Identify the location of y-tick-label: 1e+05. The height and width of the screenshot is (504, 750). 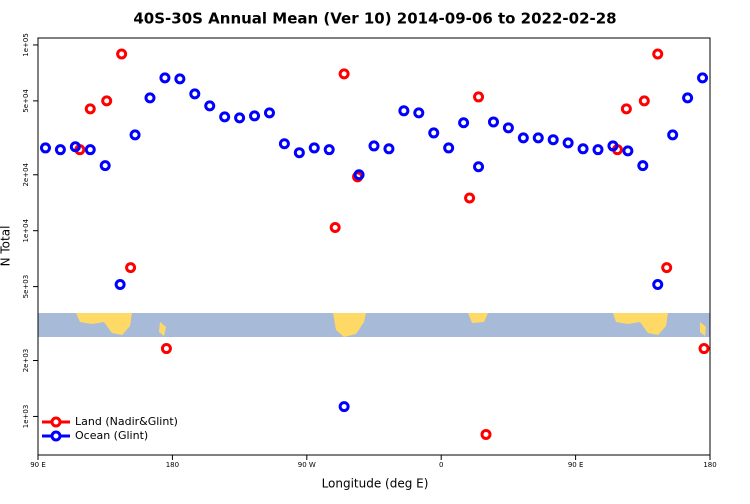
(26, 45).